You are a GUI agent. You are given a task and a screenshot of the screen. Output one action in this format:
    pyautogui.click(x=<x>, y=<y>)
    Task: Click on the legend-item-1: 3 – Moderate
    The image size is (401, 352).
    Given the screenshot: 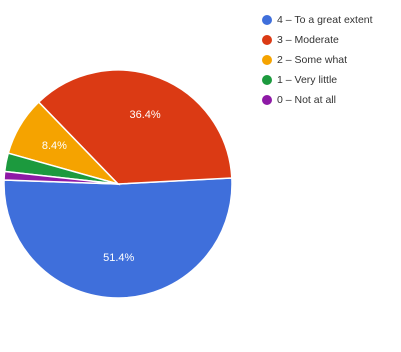 What is the action you would take?
    pyautogui.click(x=317, y=40)
    